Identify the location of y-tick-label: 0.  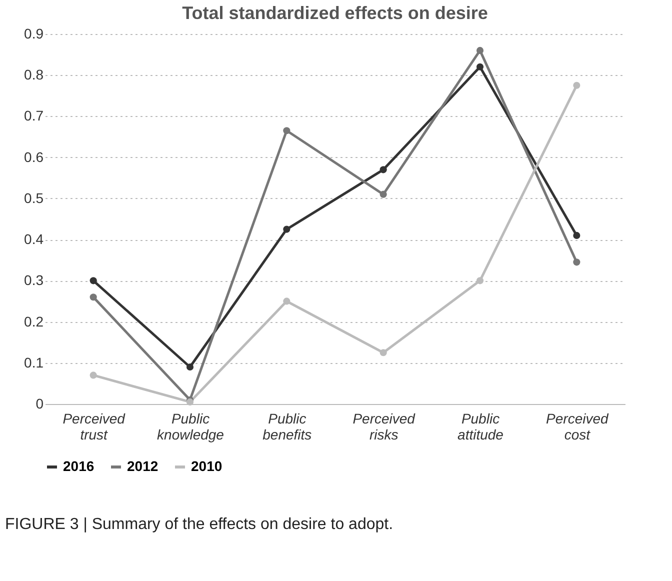
(40, 404).